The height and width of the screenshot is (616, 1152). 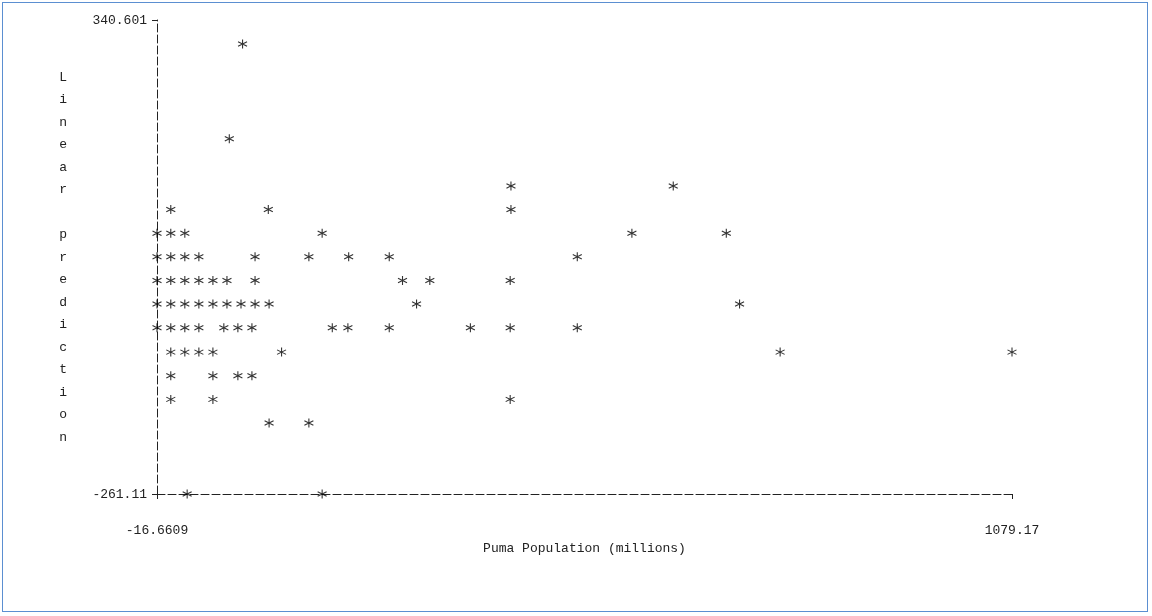 What do you see at coordinates (120, 494) in the screenshot?
I see `y-tick-label: -261.11` at bounding box center [120, 494].